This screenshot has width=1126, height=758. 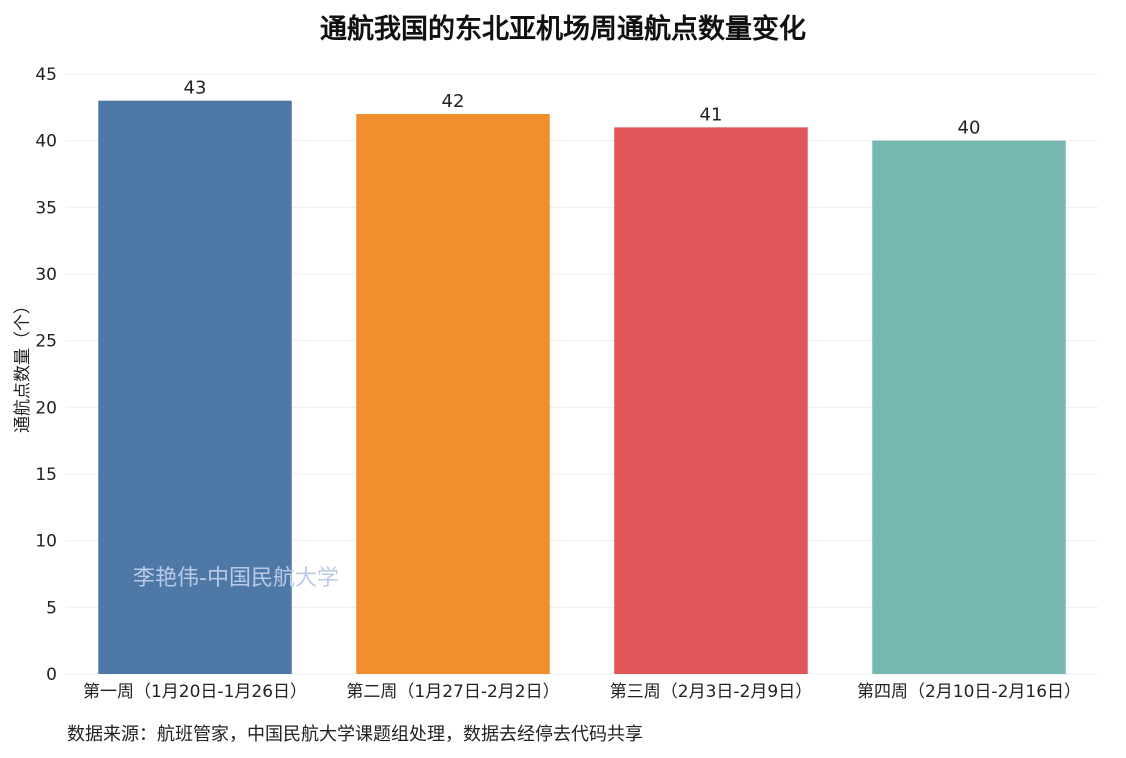 I want to click on data-label: 41, so click(x=711, y=114).